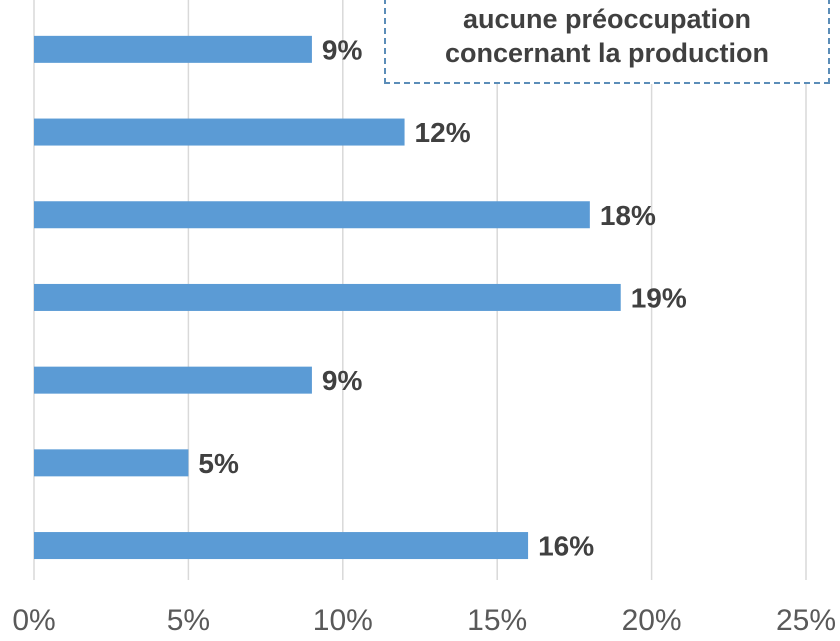 The image size is (840, 641). I want to click on x-tick-label: 5%, so click(188, 620).